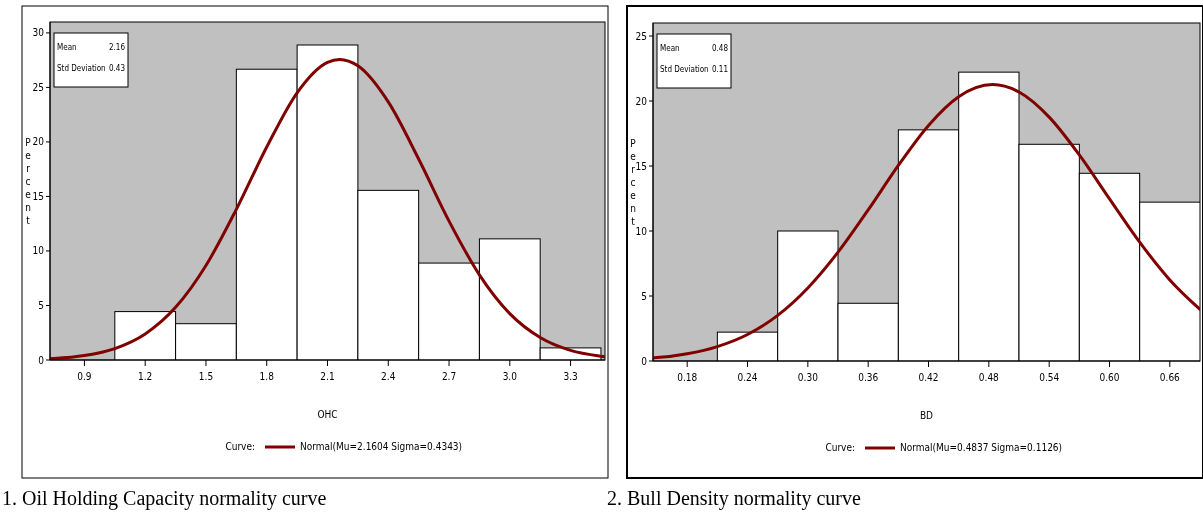  I want to click on x-axis-title: BD, so click(926, 415).